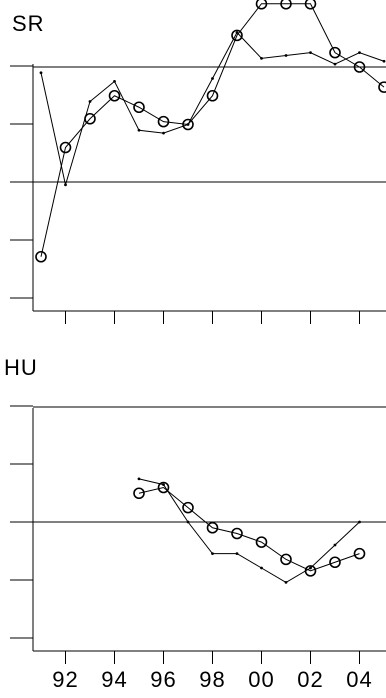 This screenshot has height=698, width=386. I want to click on x-tick-label: 98, so click(212, 679).